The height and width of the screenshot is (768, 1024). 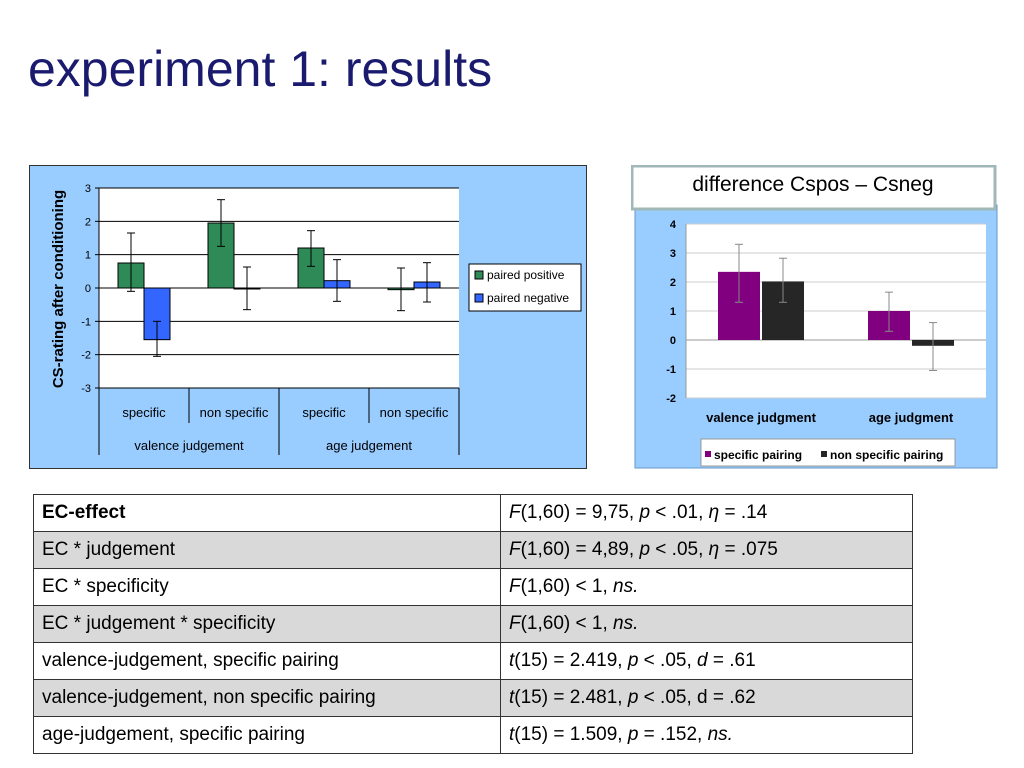 What do you see at coordinates (886, 455) in the screenshot?
I see `legend-label: non specific pairing` at bounding box center [886, 455].